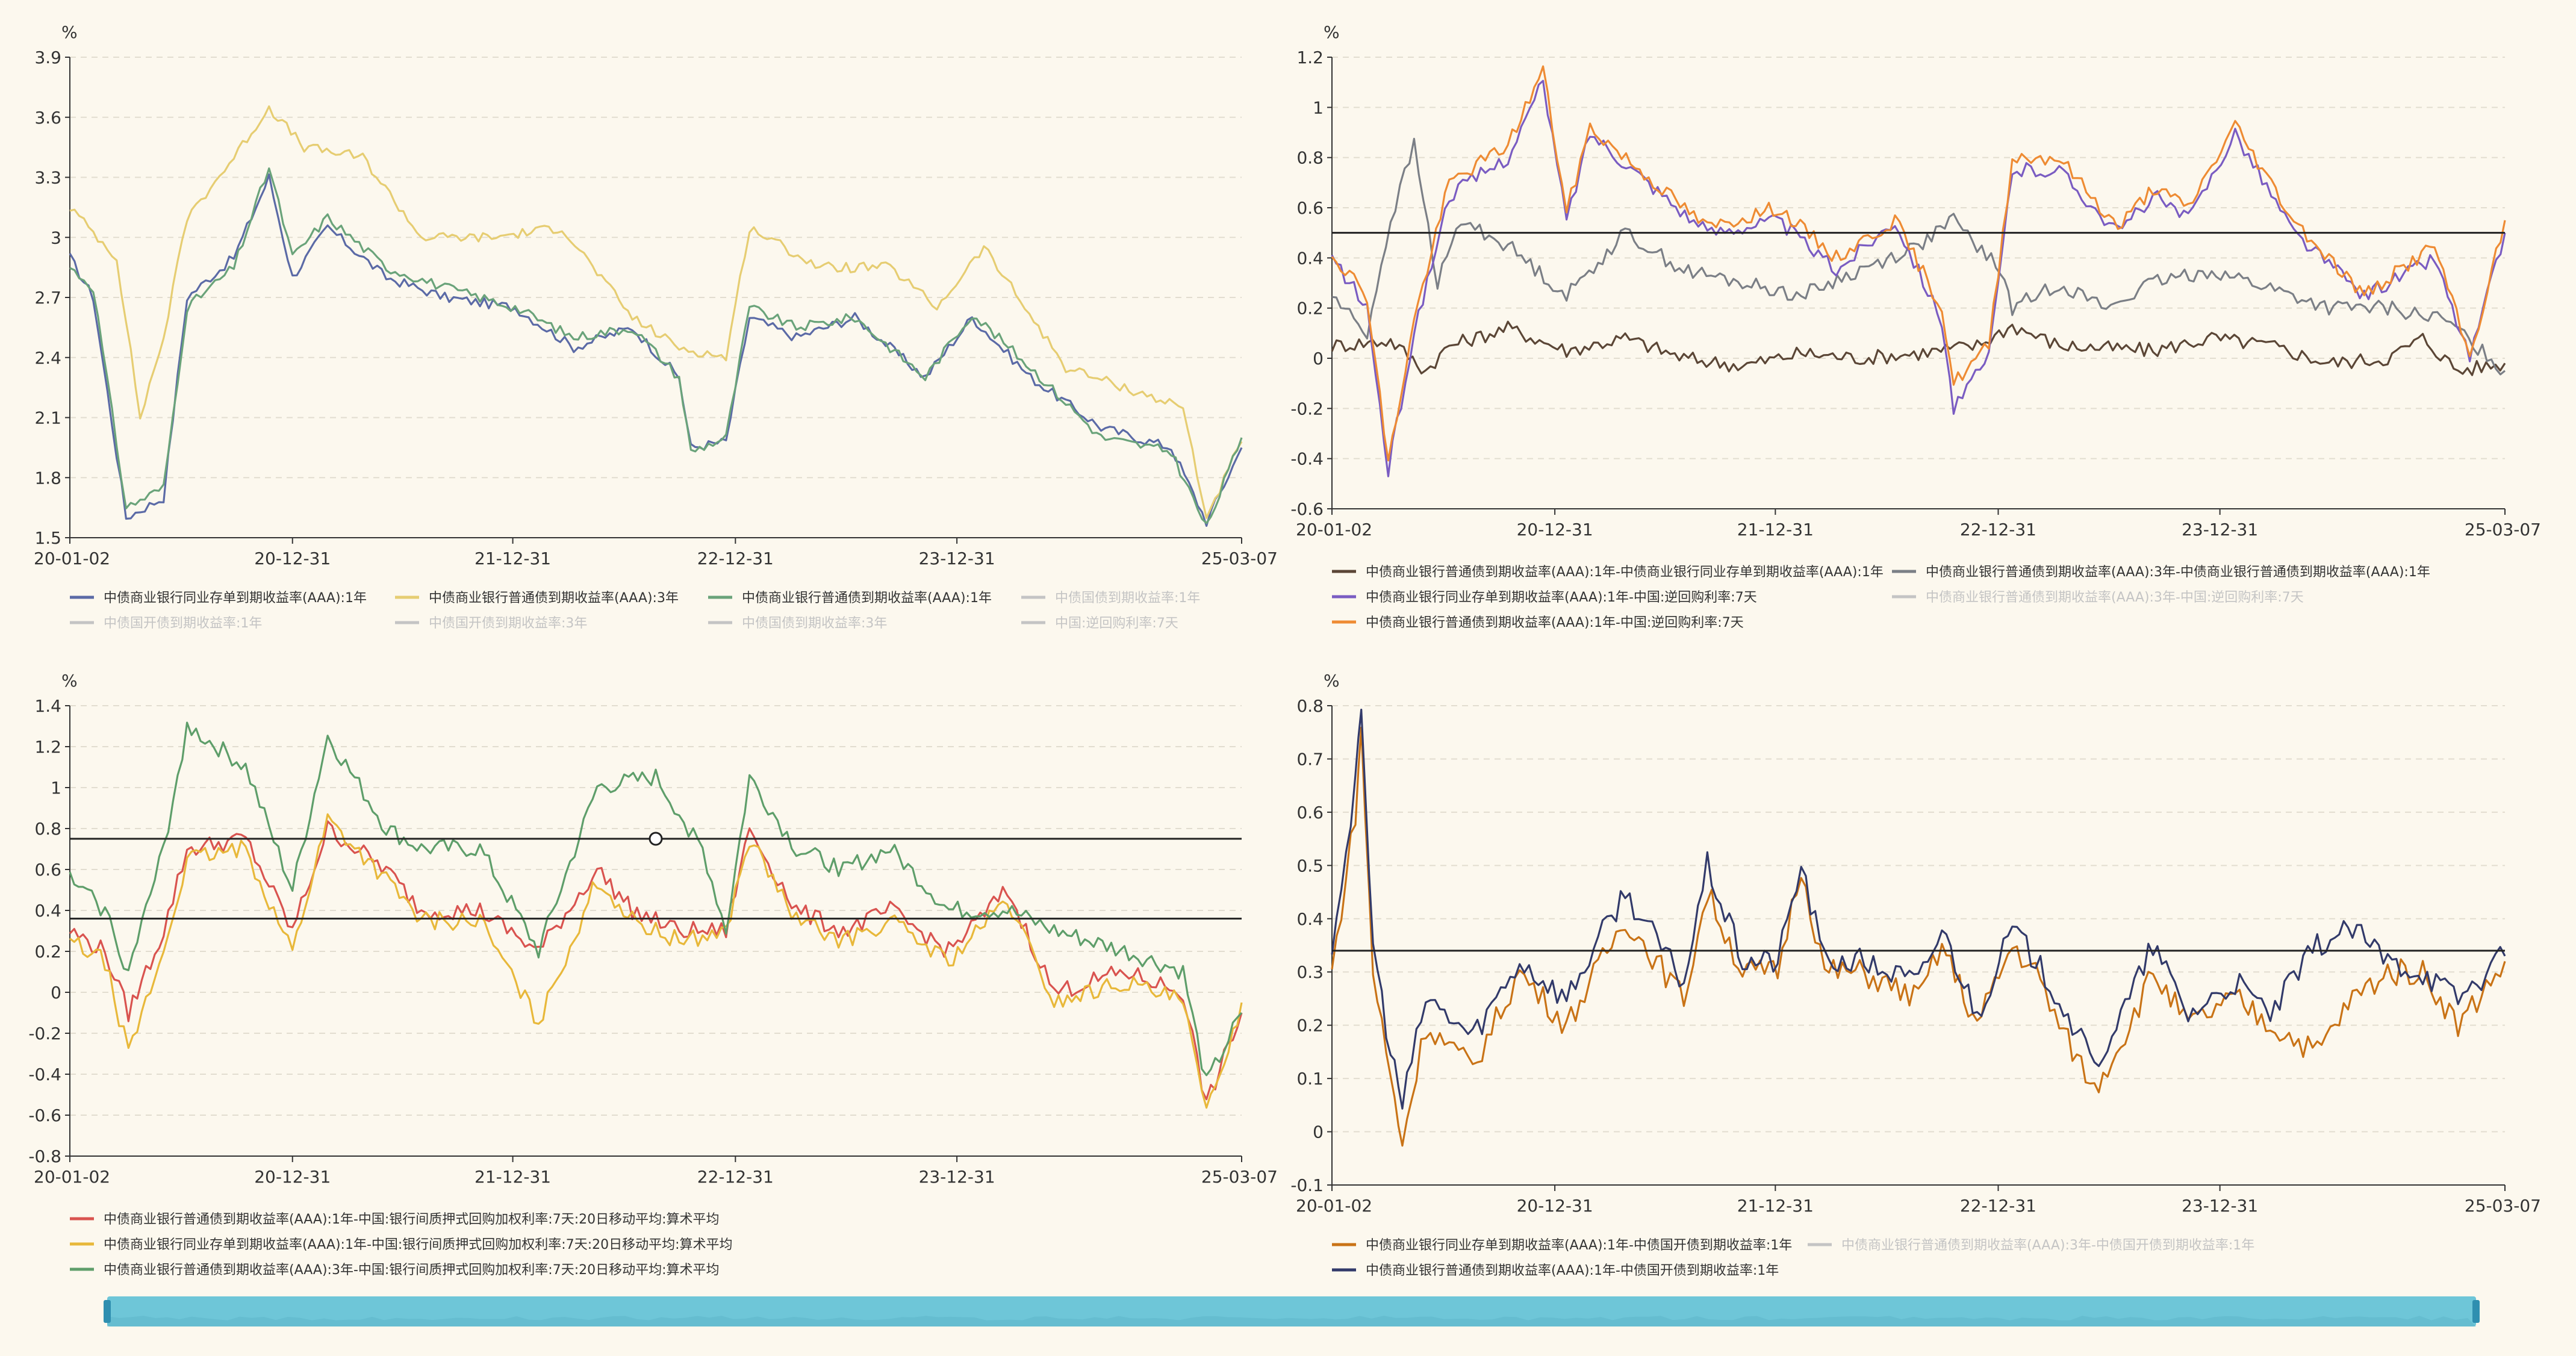 This screenshot has width=2576, height=1356. I want to click on hover-marker, so click(656, 839).